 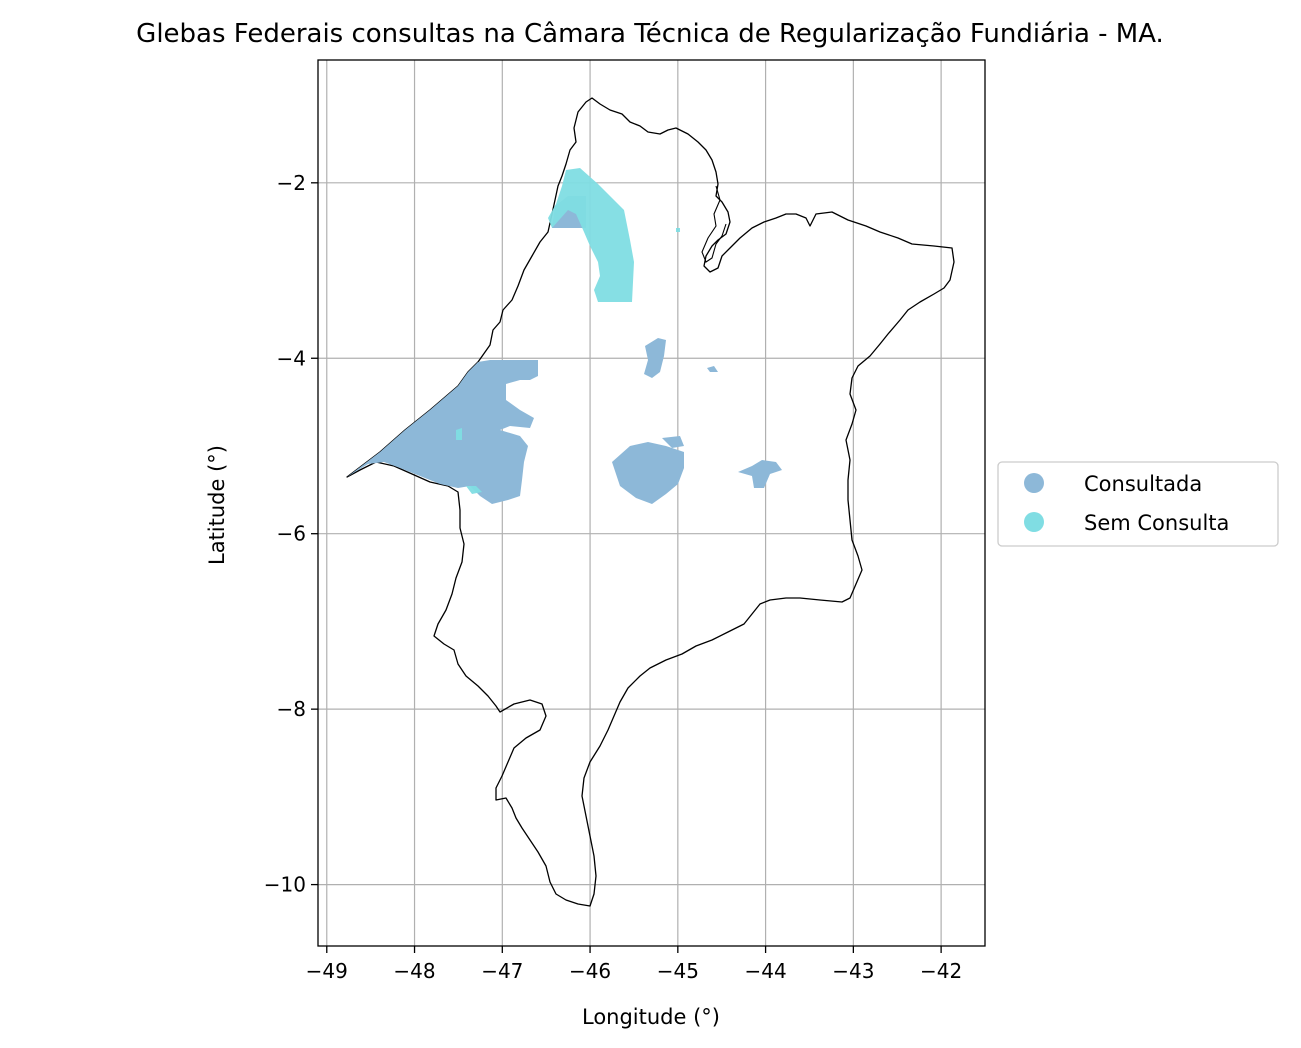 What do you see at coordinates (590, 971) in the screenshot?
I see `x-tick-label: −46` at bounding box center [590, 971].